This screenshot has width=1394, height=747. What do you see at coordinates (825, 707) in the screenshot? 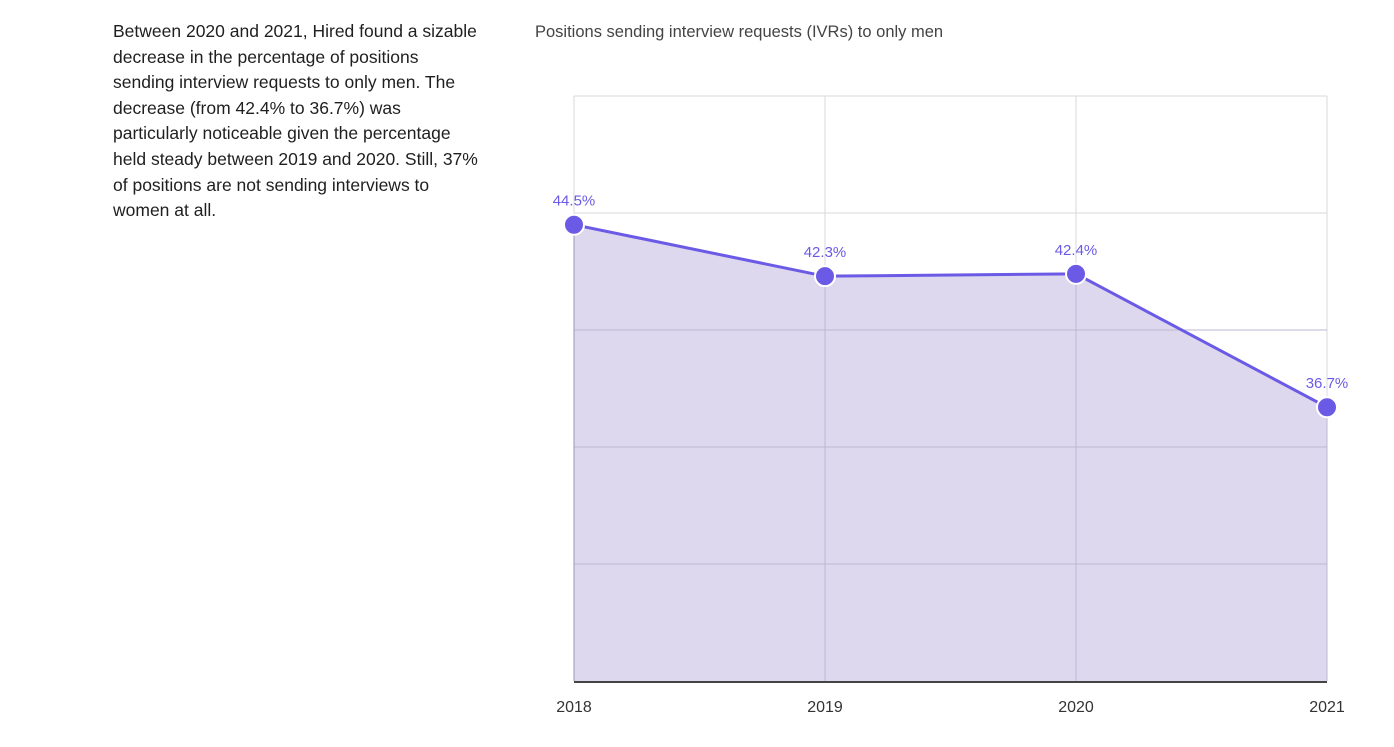
I see `x-tick-label: 2019` at bounding box center [825, 707].